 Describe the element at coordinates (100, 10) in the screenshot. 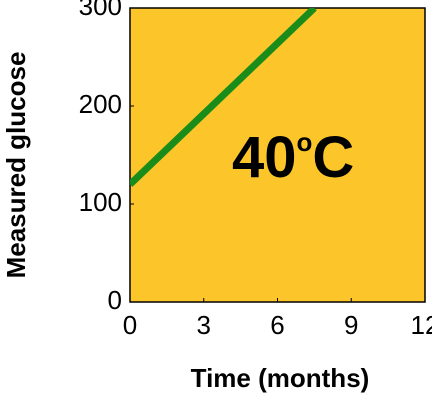

I see `y-tick-label: 300` at that location.